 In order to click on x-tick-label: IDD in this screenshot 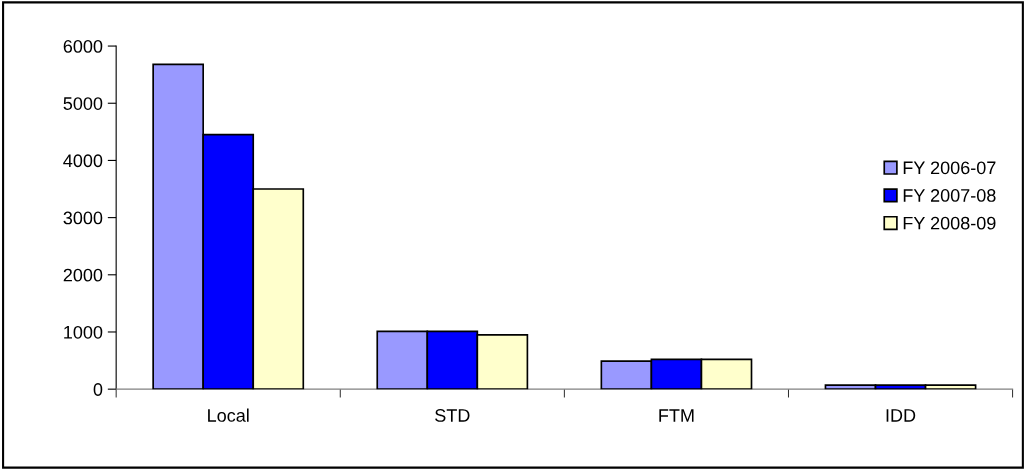, I will do `click(901, 415)`.